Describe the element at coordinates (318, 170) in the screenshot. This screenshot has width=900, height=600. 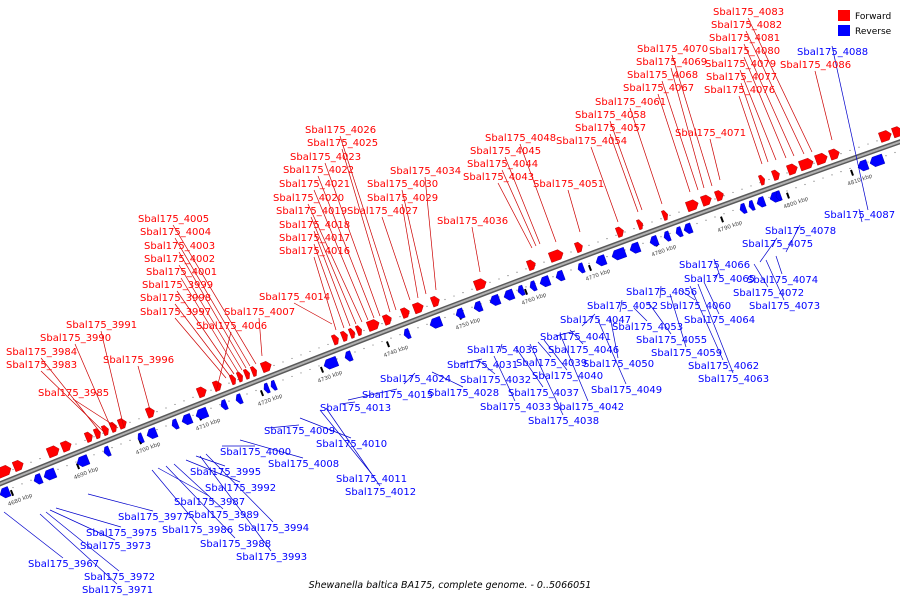
I see `forward-gene-label: Sbal175_4022` at that location.